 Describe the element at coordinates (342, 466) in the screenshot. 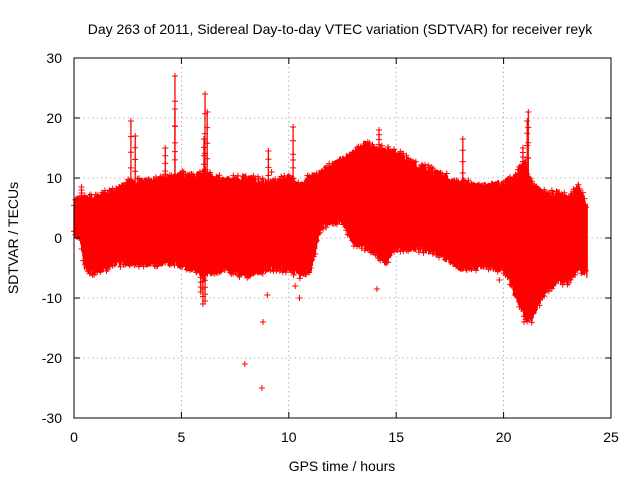

I see `x-axis-label: GPS time / hours` at that location.